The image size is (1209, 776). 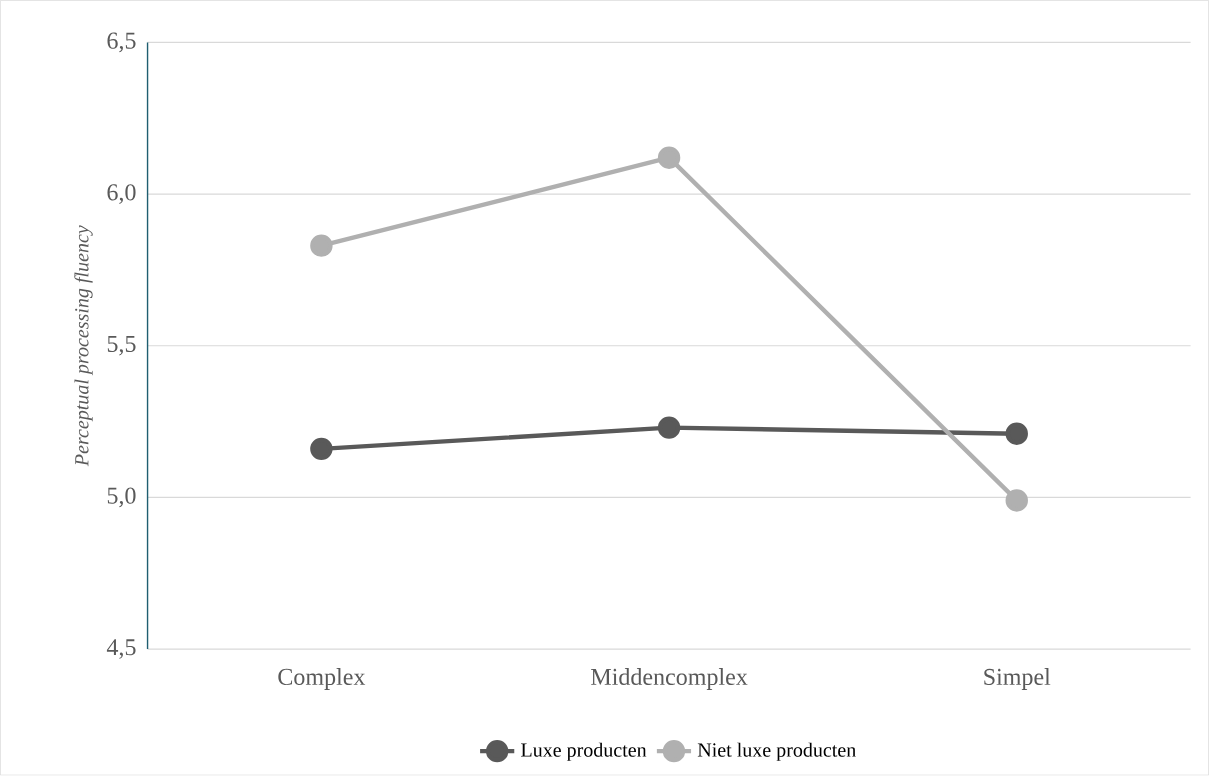 I want to click on x-tick-label: Complex, so click(x=322, y=679).